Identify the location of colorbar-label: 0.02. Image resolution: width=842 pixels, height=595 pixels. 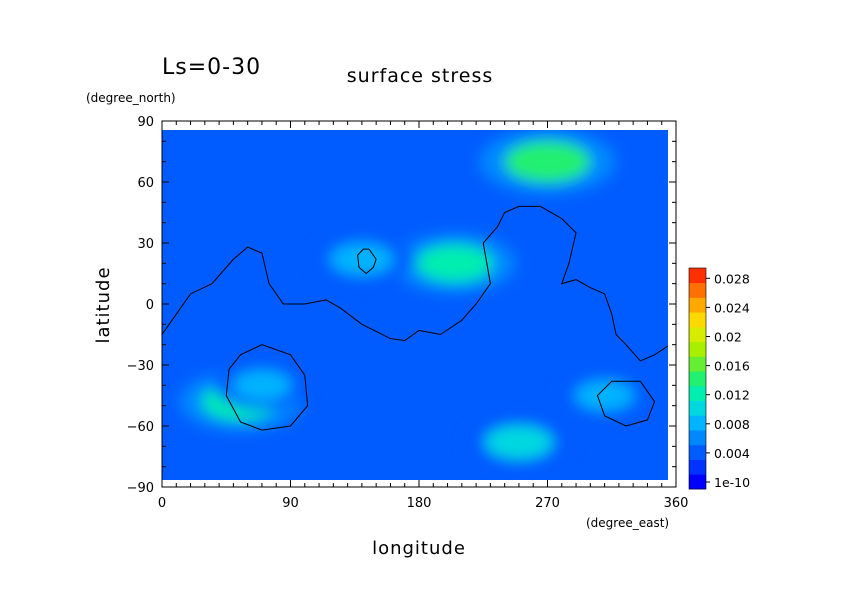
(728, 337).